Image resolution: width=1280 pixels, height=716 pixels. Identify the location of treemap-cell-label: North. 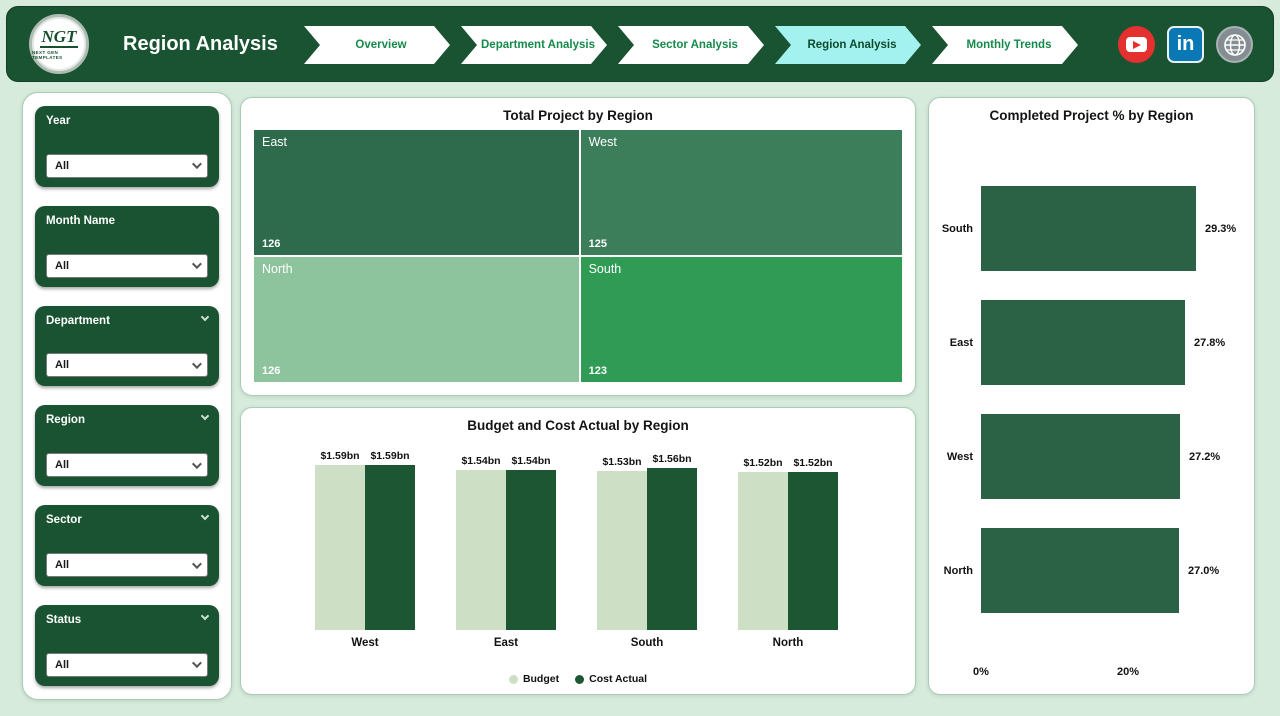
(277, 269).